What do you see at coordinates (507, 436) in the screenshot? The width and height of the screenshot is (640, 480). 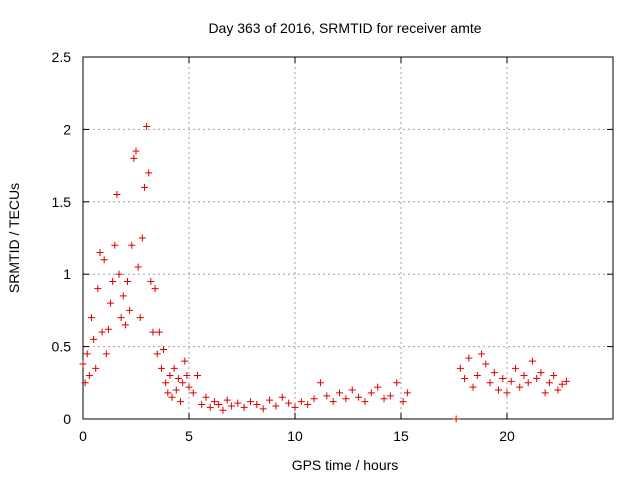 I see `x-tick-label: 20` at bounding box center [507, 436].